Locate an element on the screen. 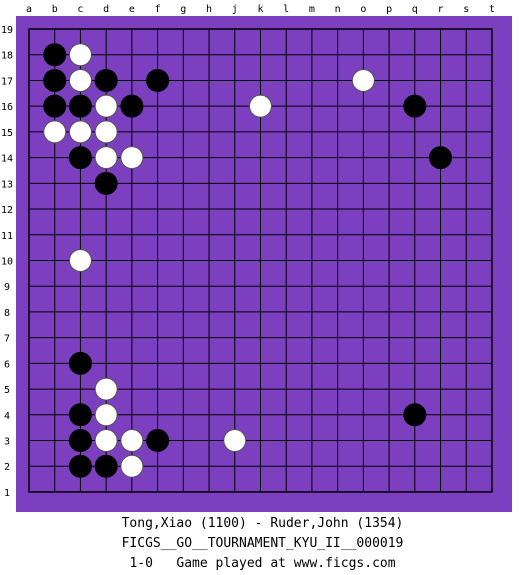 This screenshot has height=575, width=525. row-label: 18 is located at coordinates (7, 56).